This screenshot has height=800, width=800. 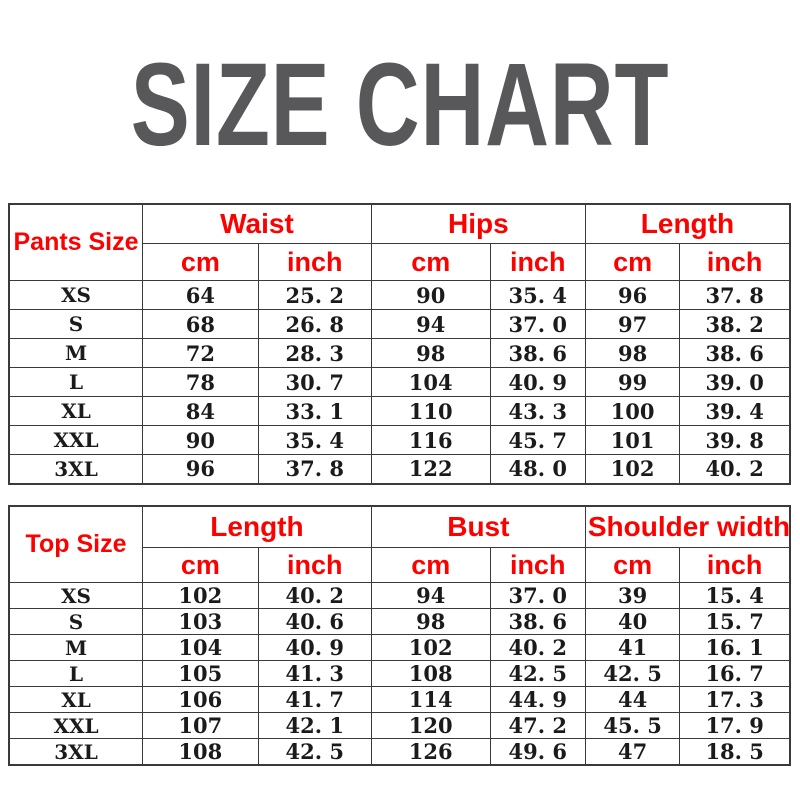 I want to click on measurement-cell: 45. 7, so click(x=537, y=440).